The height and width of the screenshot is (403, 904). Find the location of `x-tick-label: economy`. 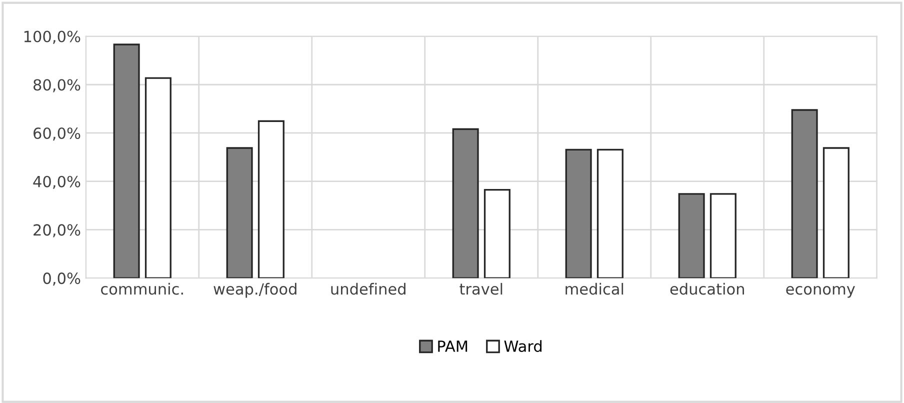

x-tick-label: economy is located at coordinates (820, 292).